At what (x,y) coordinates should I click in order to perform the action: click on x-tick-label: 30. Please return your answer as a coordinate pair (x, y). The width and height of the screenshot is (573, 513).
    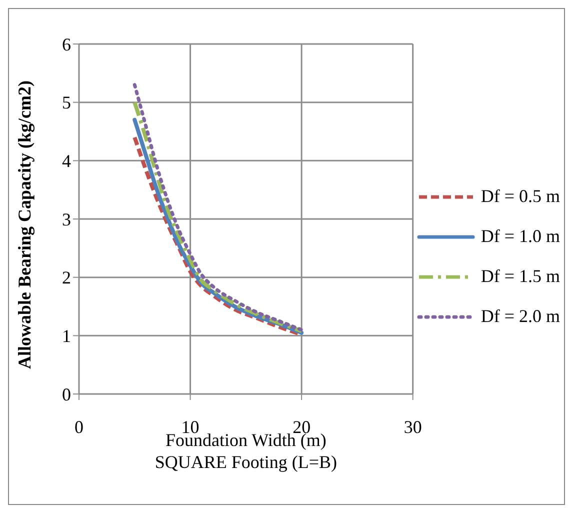
    Looking at the image, I should click on (413, 426).